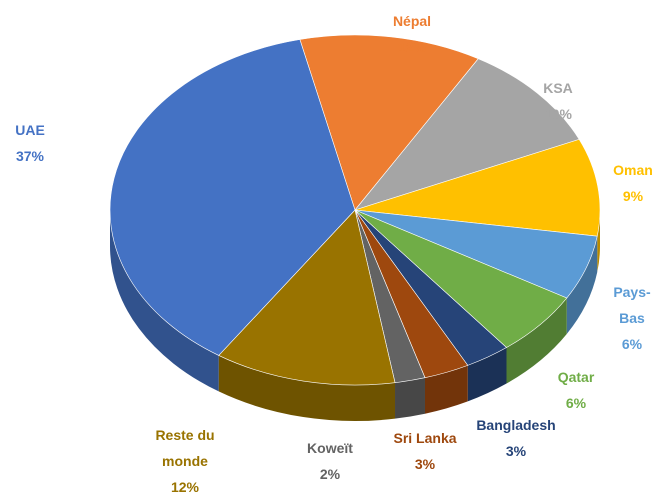  I want to click on slice-label: UAE 37%, so click(30, 143).